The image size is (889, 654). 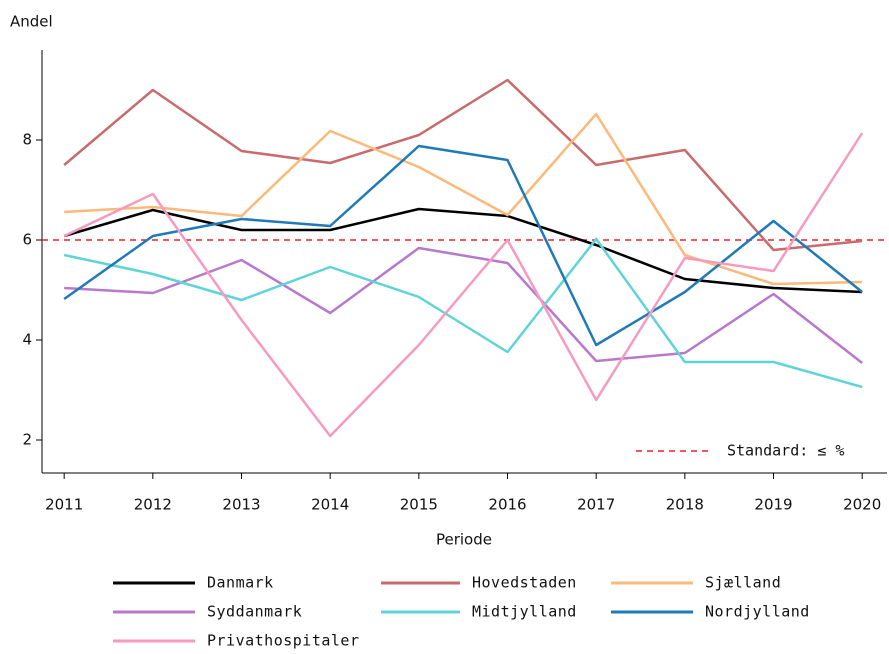 I want to click on x-tick-label: 2018, so click(x=685, y=505).